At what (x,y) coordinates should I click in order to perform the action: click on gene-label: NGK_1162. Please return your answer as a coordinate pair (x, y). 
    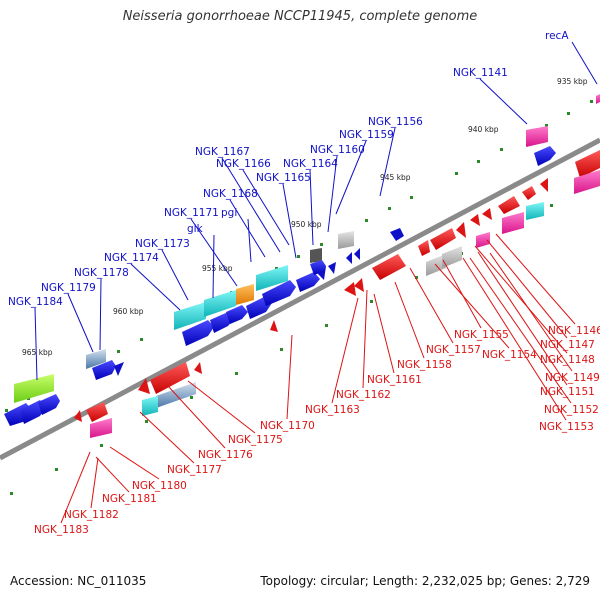
    Looking at the image, I should click on (363, 395).